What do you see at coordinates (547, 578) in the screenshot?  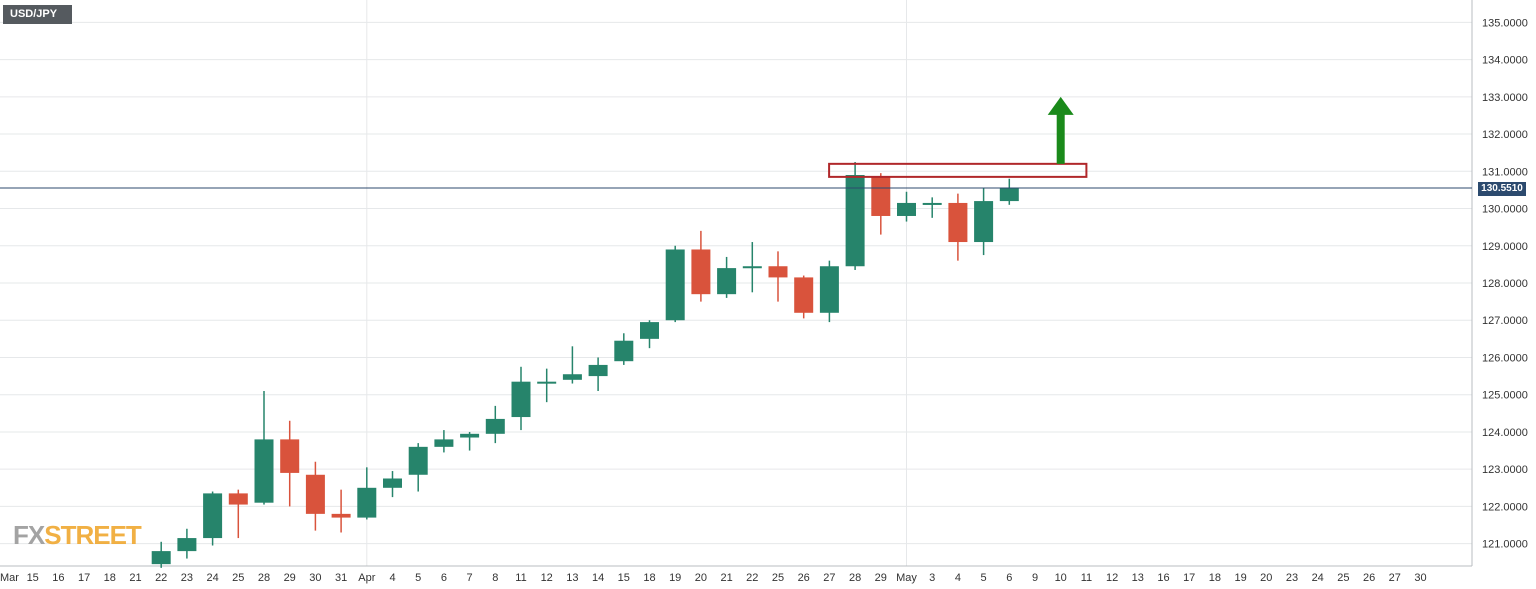 I see `date-tick-label: 12` at bounding box center [547, 578].